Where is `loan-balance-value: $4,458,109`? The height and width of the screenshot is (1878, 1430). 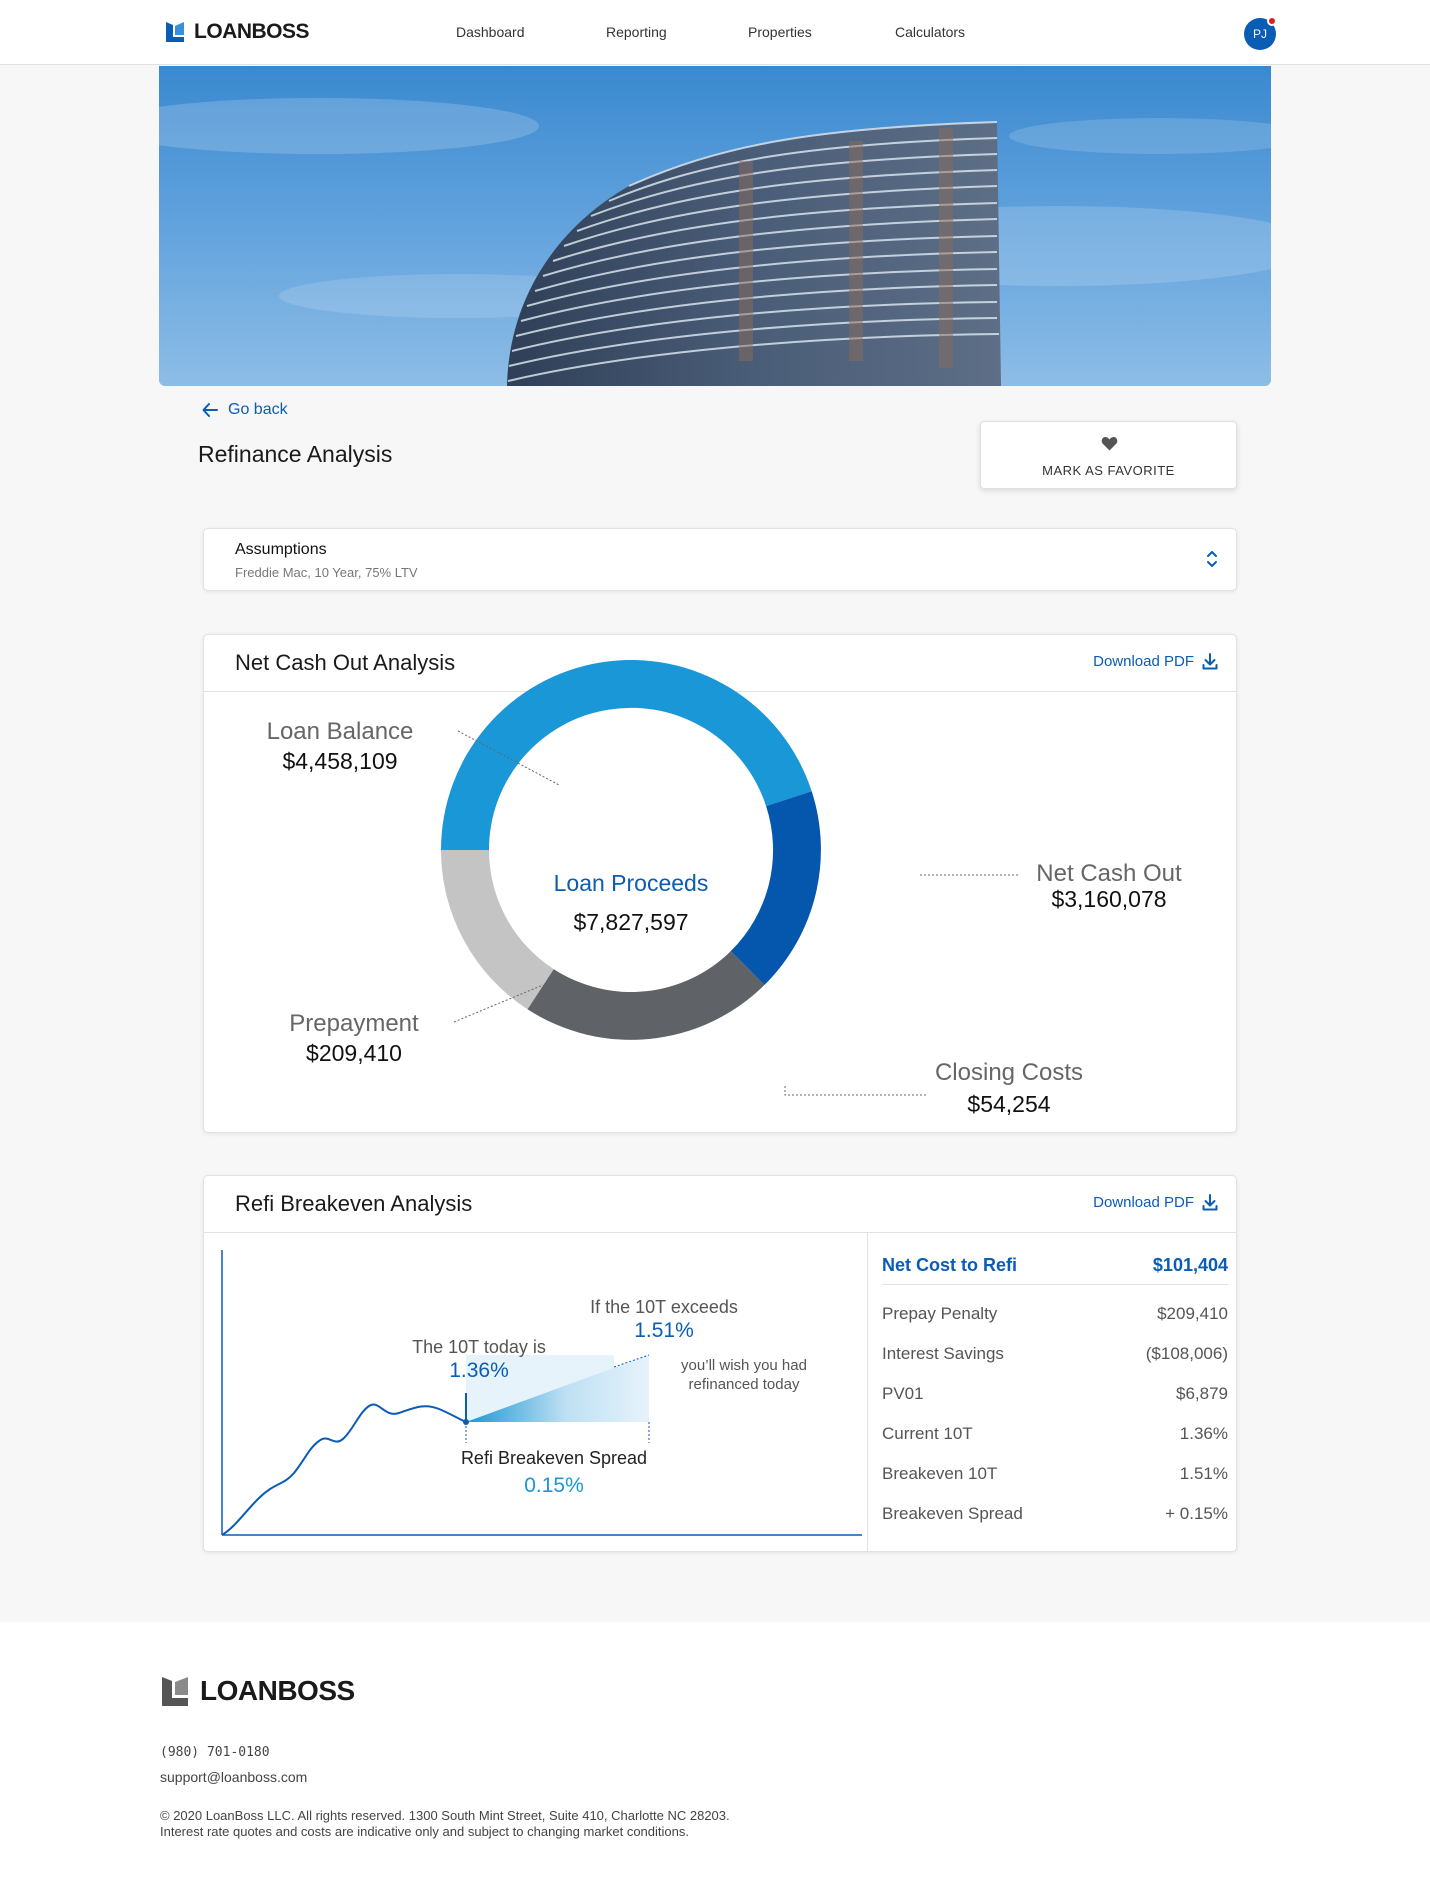 loan-balance-value: $4,458,109 is located at coordinates (340, 761).